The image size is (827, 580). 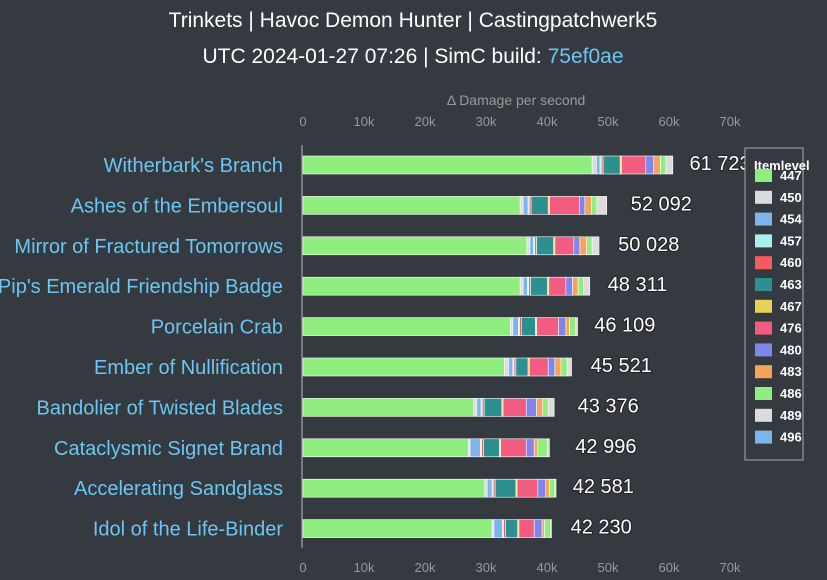 What do you see at coordinates (778, 306) in the screenshot?
I see `legend-item: 467` at bounding box center [778, 306].